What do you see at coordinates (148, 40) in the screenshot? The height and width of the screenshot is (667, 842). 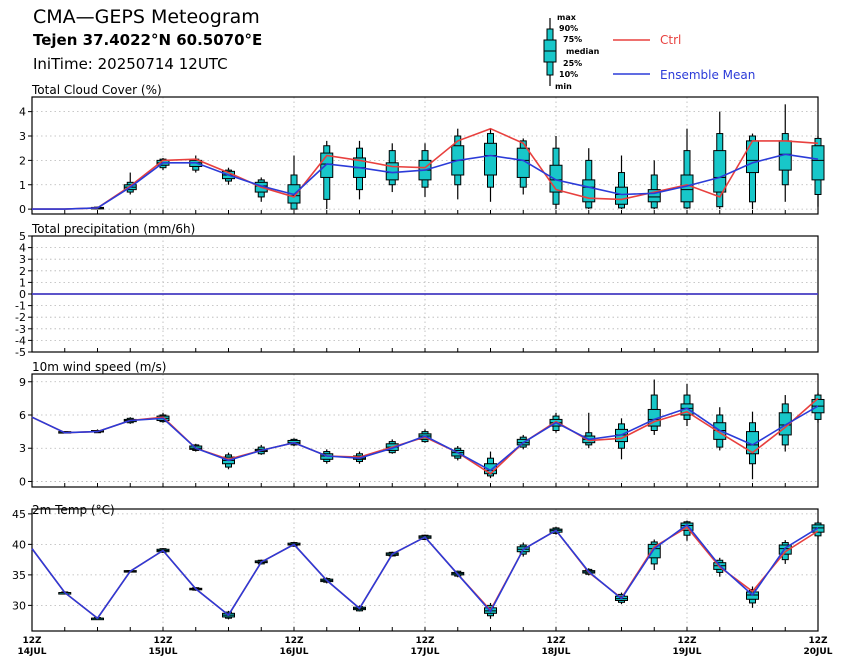 I see `location-label: Tejen 37.4022°N 60.5070°E` at bounding box center [148, 40].